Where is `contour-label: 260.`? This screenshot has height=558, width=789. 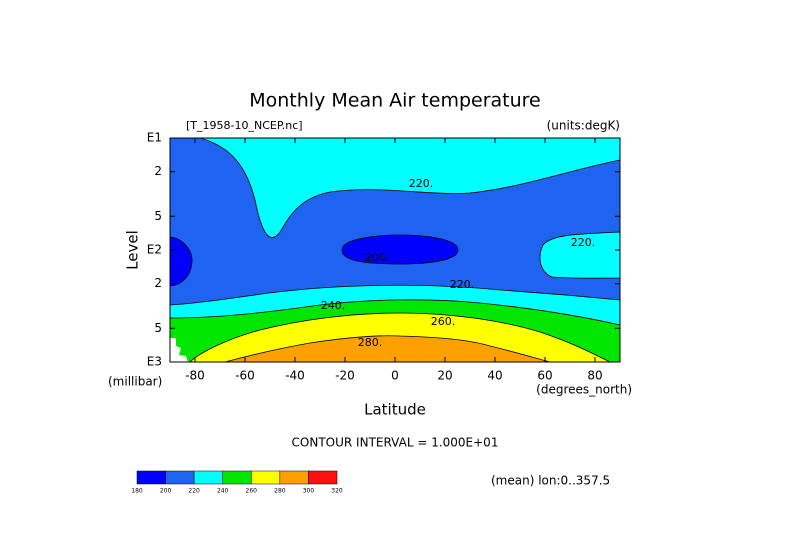
contour-label: 260. is located at coordinates (443, 321).